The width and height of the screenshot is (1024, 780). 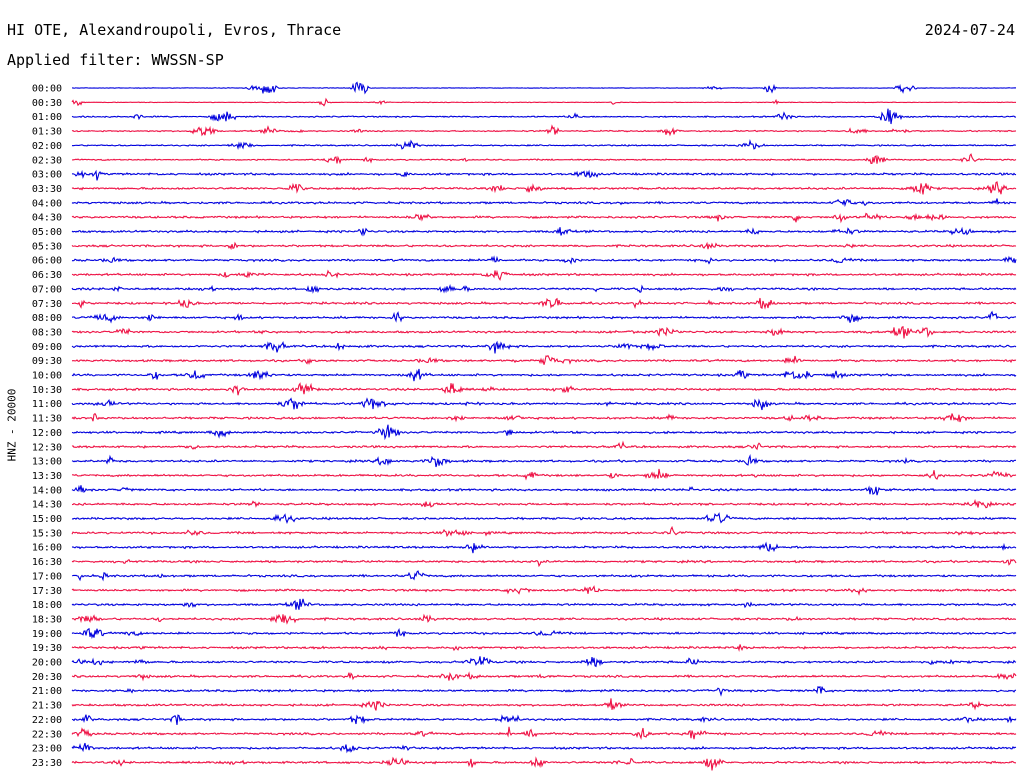 What do you see at coordinates (47, 132) in the screenshot?
I see `row-time-label: 01:30` at bounding box center [47, 132].